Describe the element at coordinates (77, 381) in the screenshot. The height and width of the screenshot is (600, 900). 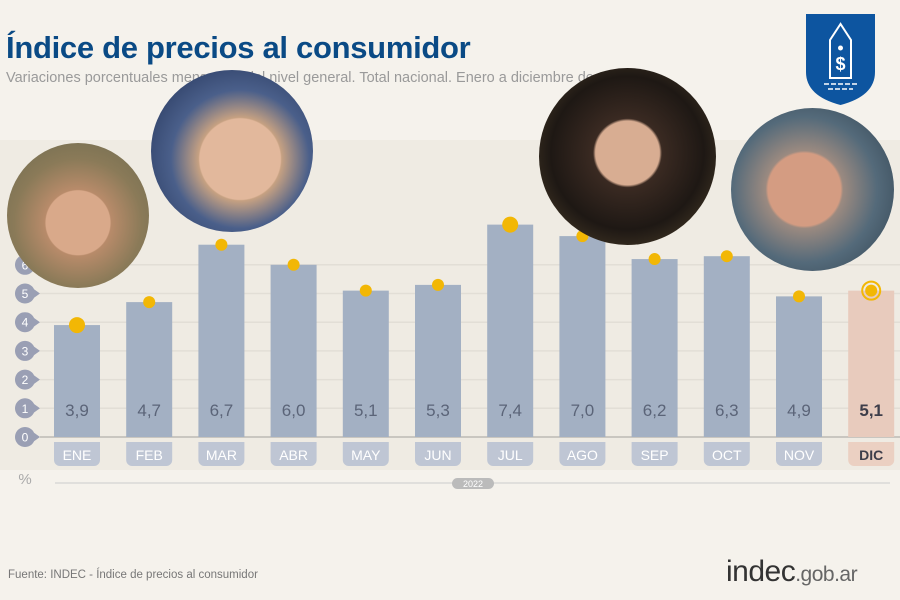
I see `bar-ene` at that location.